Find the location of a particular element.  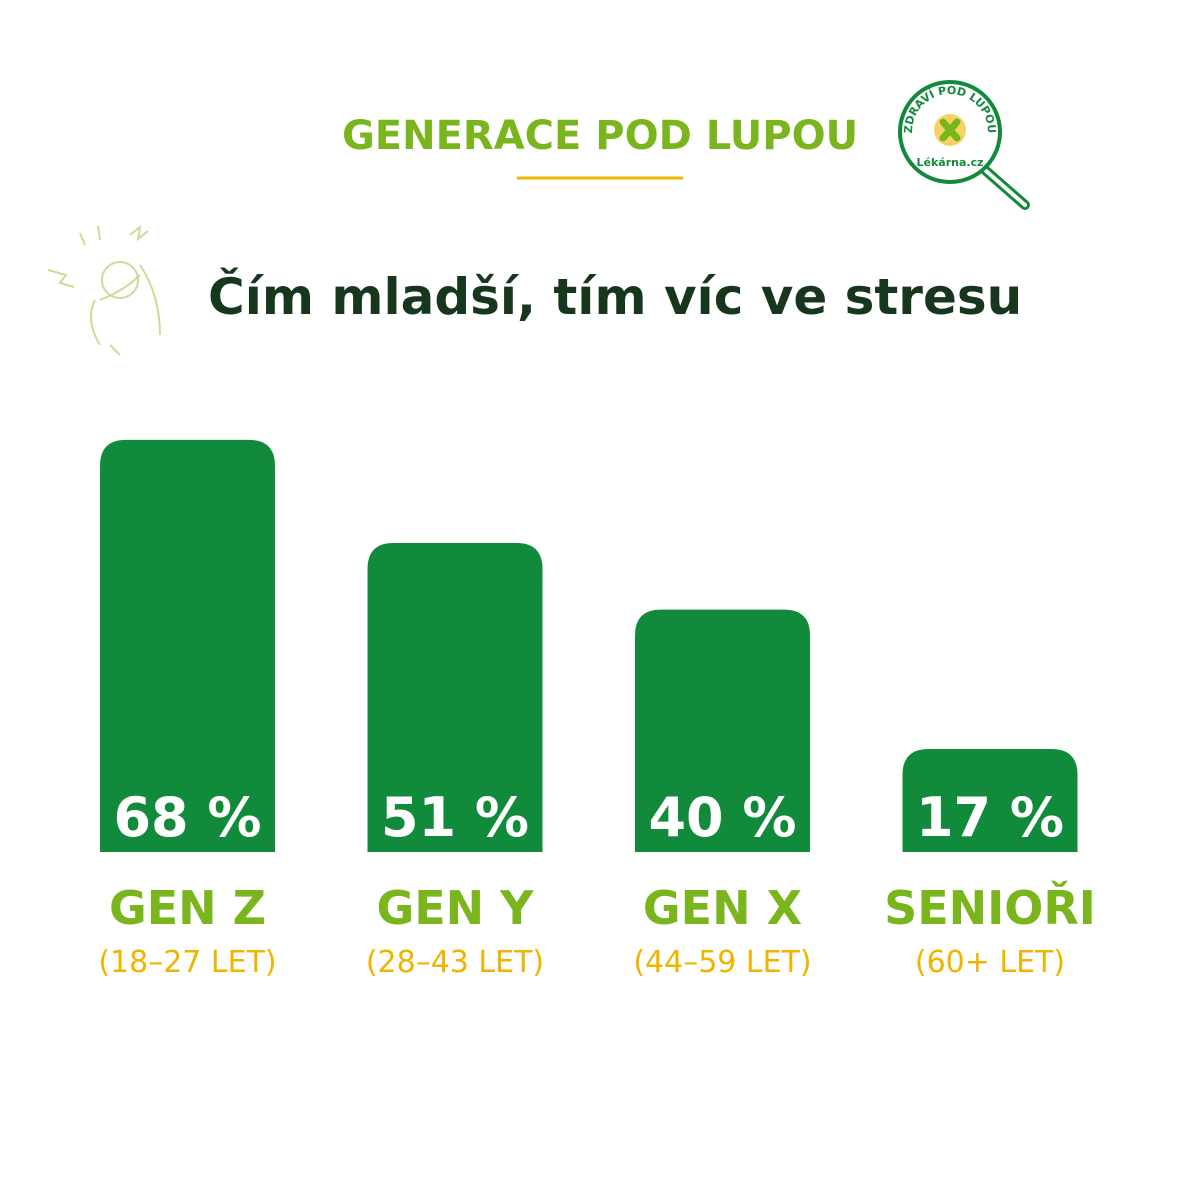

chart-title: Čím mladší, tím víc ve stresu is located at coordinates (615, 296).